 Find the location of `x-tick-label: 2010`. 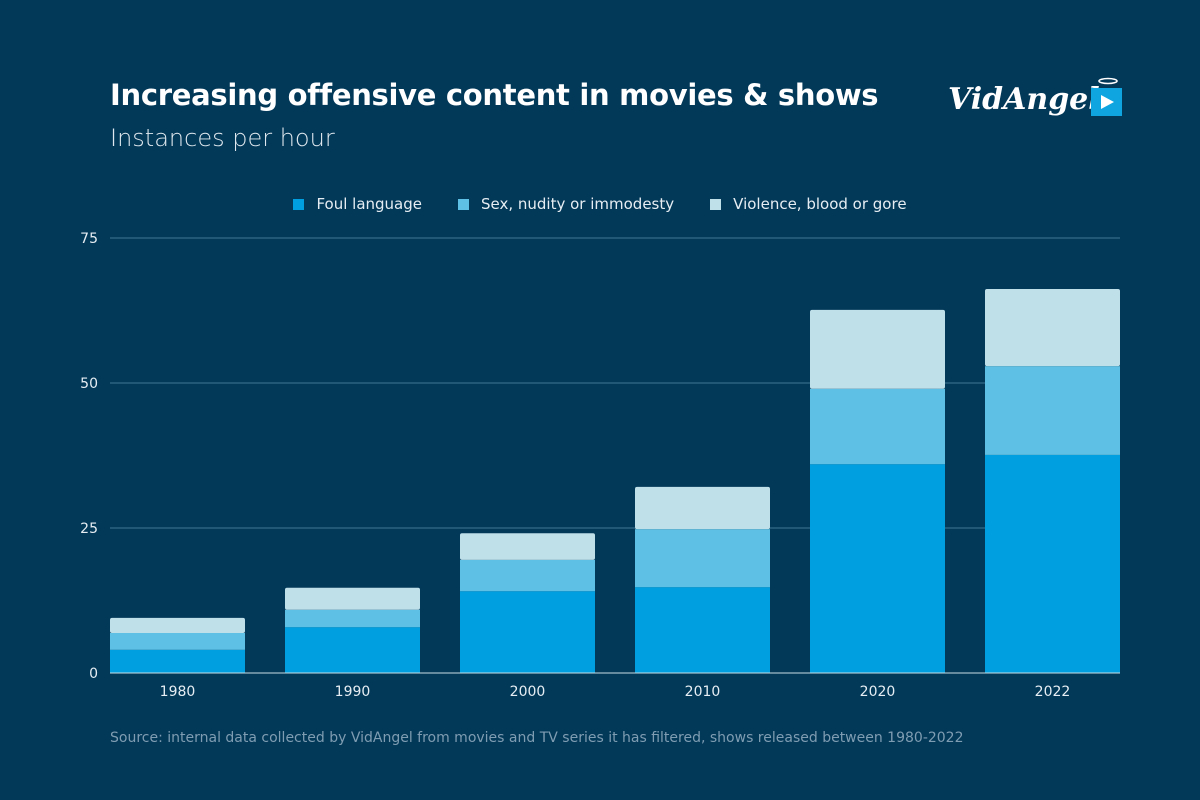

x-tick-label: 2010 is located at coordinates (703, 692).